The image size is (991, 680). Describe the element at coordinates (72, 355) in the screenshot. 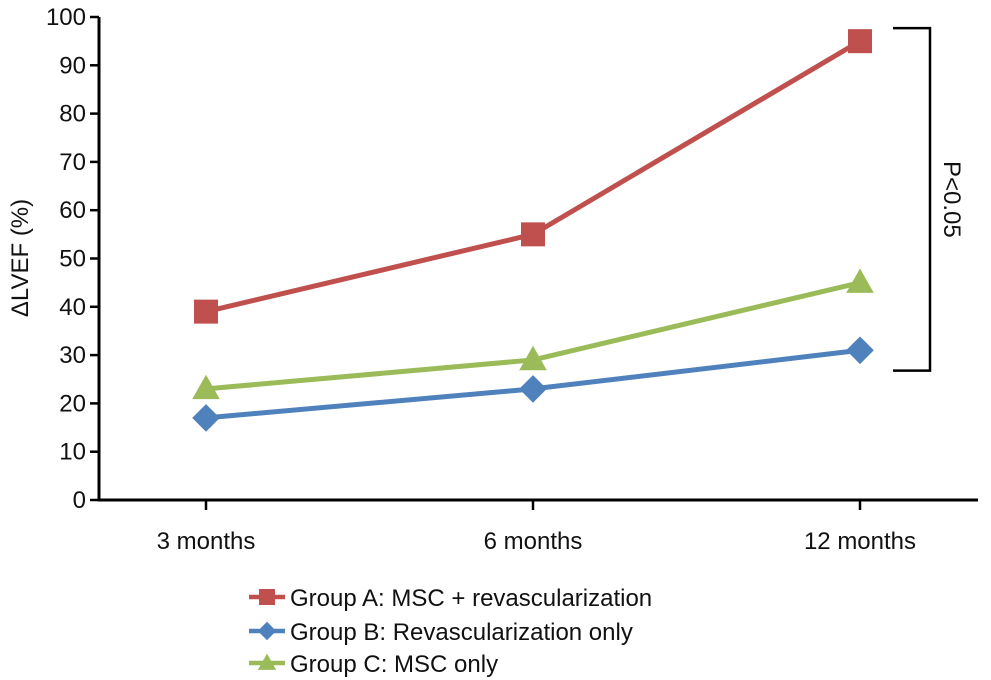

I see `y-tick-label: 30` at that location.